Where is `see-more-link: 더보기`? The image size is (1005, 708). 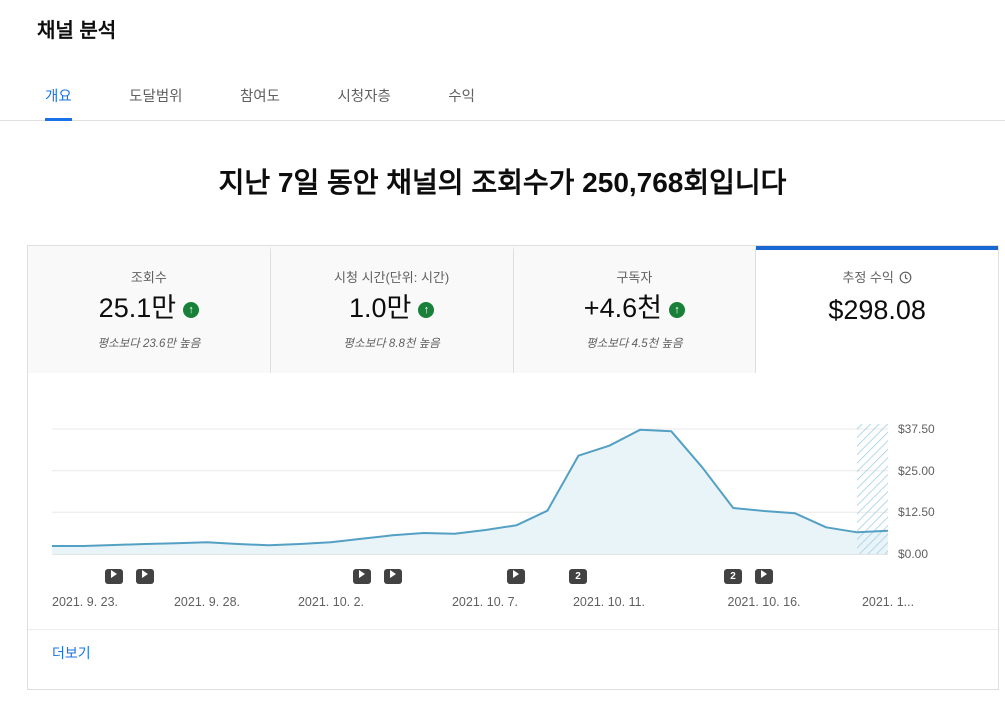 see-more-link: 더보기 is located at coordinates (71, 653).